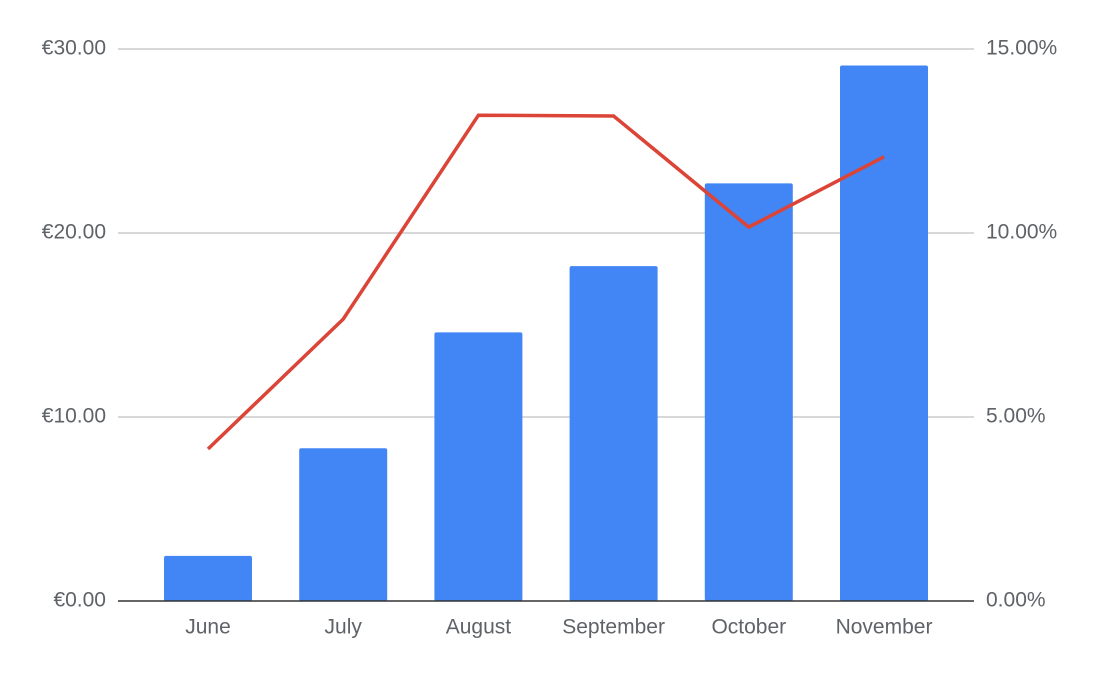 This screenshot has width=1096, height=676. I want to click on y2-tick-label: 10.00%, so click(1021, 232).